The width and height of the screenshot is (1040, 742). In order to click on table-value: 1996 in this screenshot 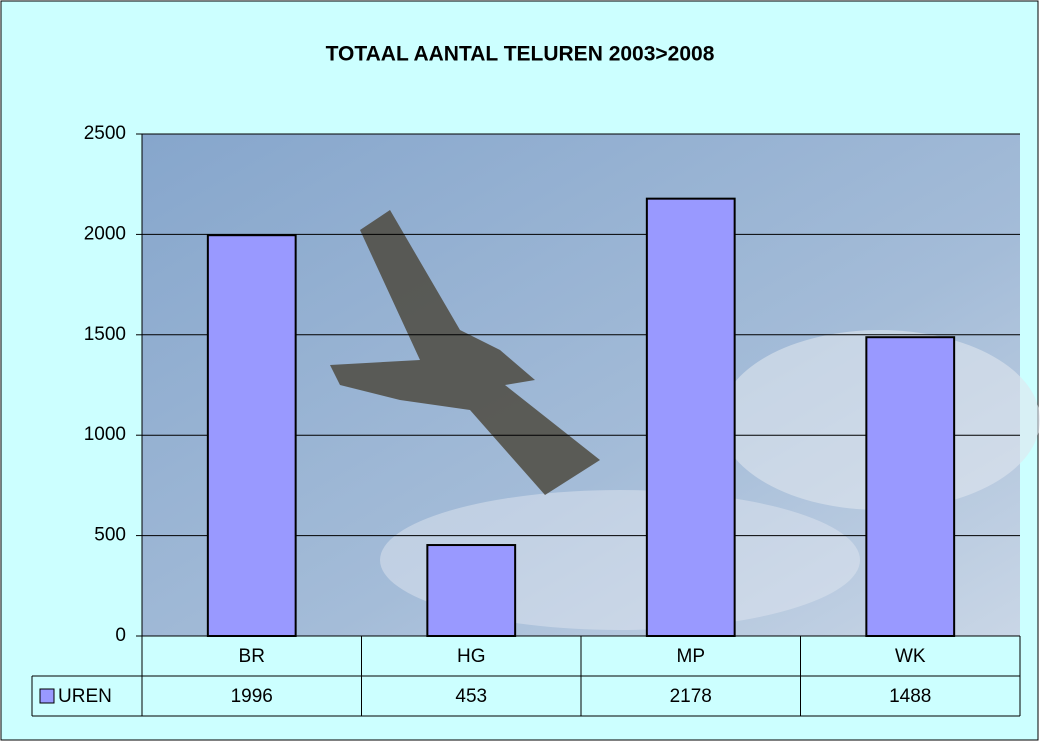, I will do `click(252, 696)`.